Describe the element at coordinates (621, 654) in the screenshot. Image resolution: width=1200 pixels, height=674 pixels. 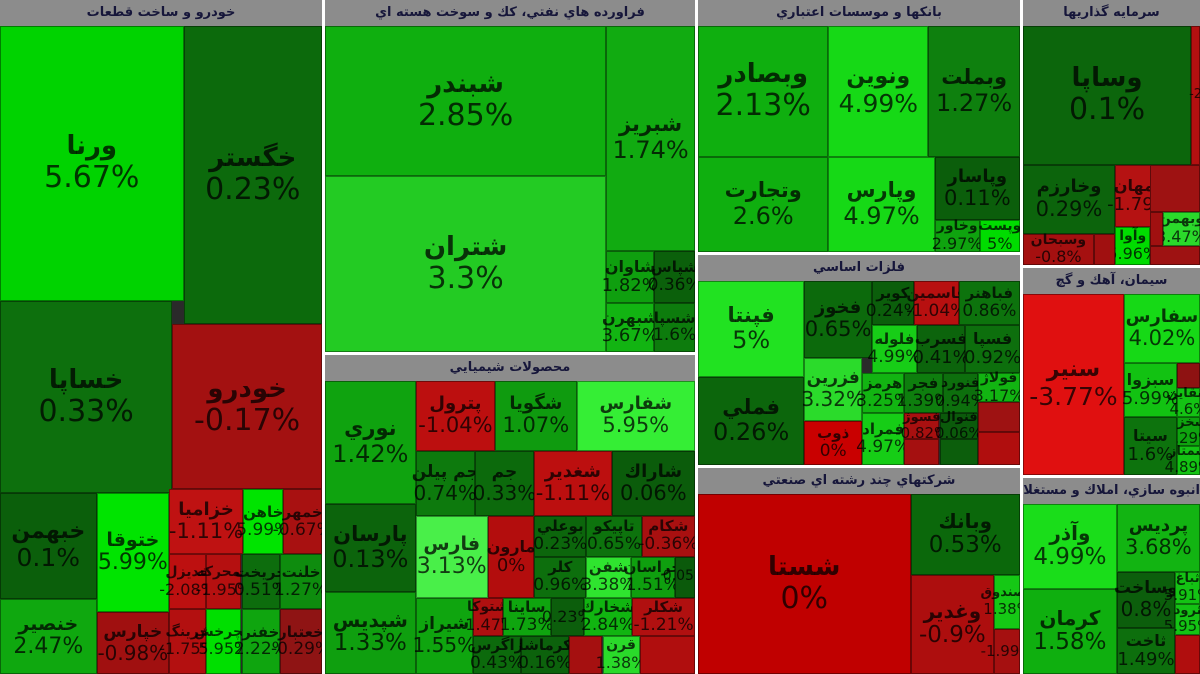
I see `treemap-tile: قرن 1.38%` at that location.